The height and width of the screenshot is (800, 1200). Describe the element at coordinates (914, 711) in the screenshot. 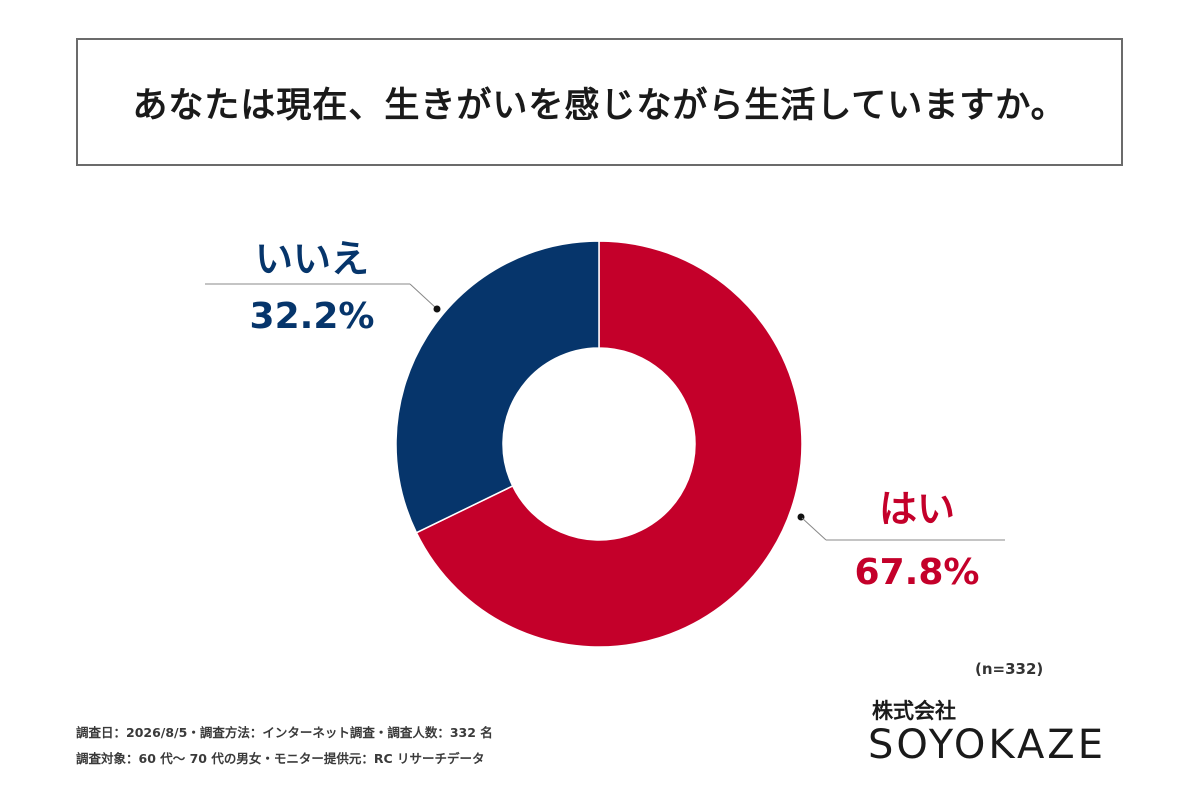

I see `logo-company-jp: 株式会社` at that location.